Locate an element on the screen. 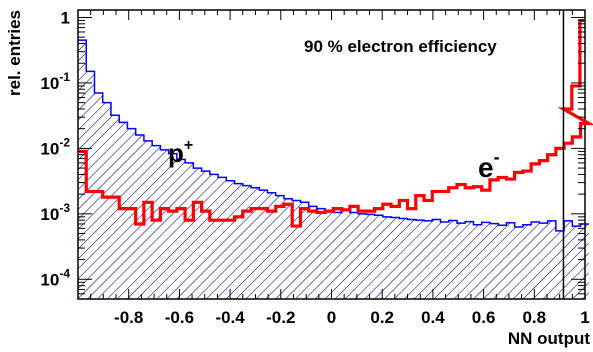 The height and width of the screenshot is (352, 593). electron-label-base: e is located at coordinates (486, 167).